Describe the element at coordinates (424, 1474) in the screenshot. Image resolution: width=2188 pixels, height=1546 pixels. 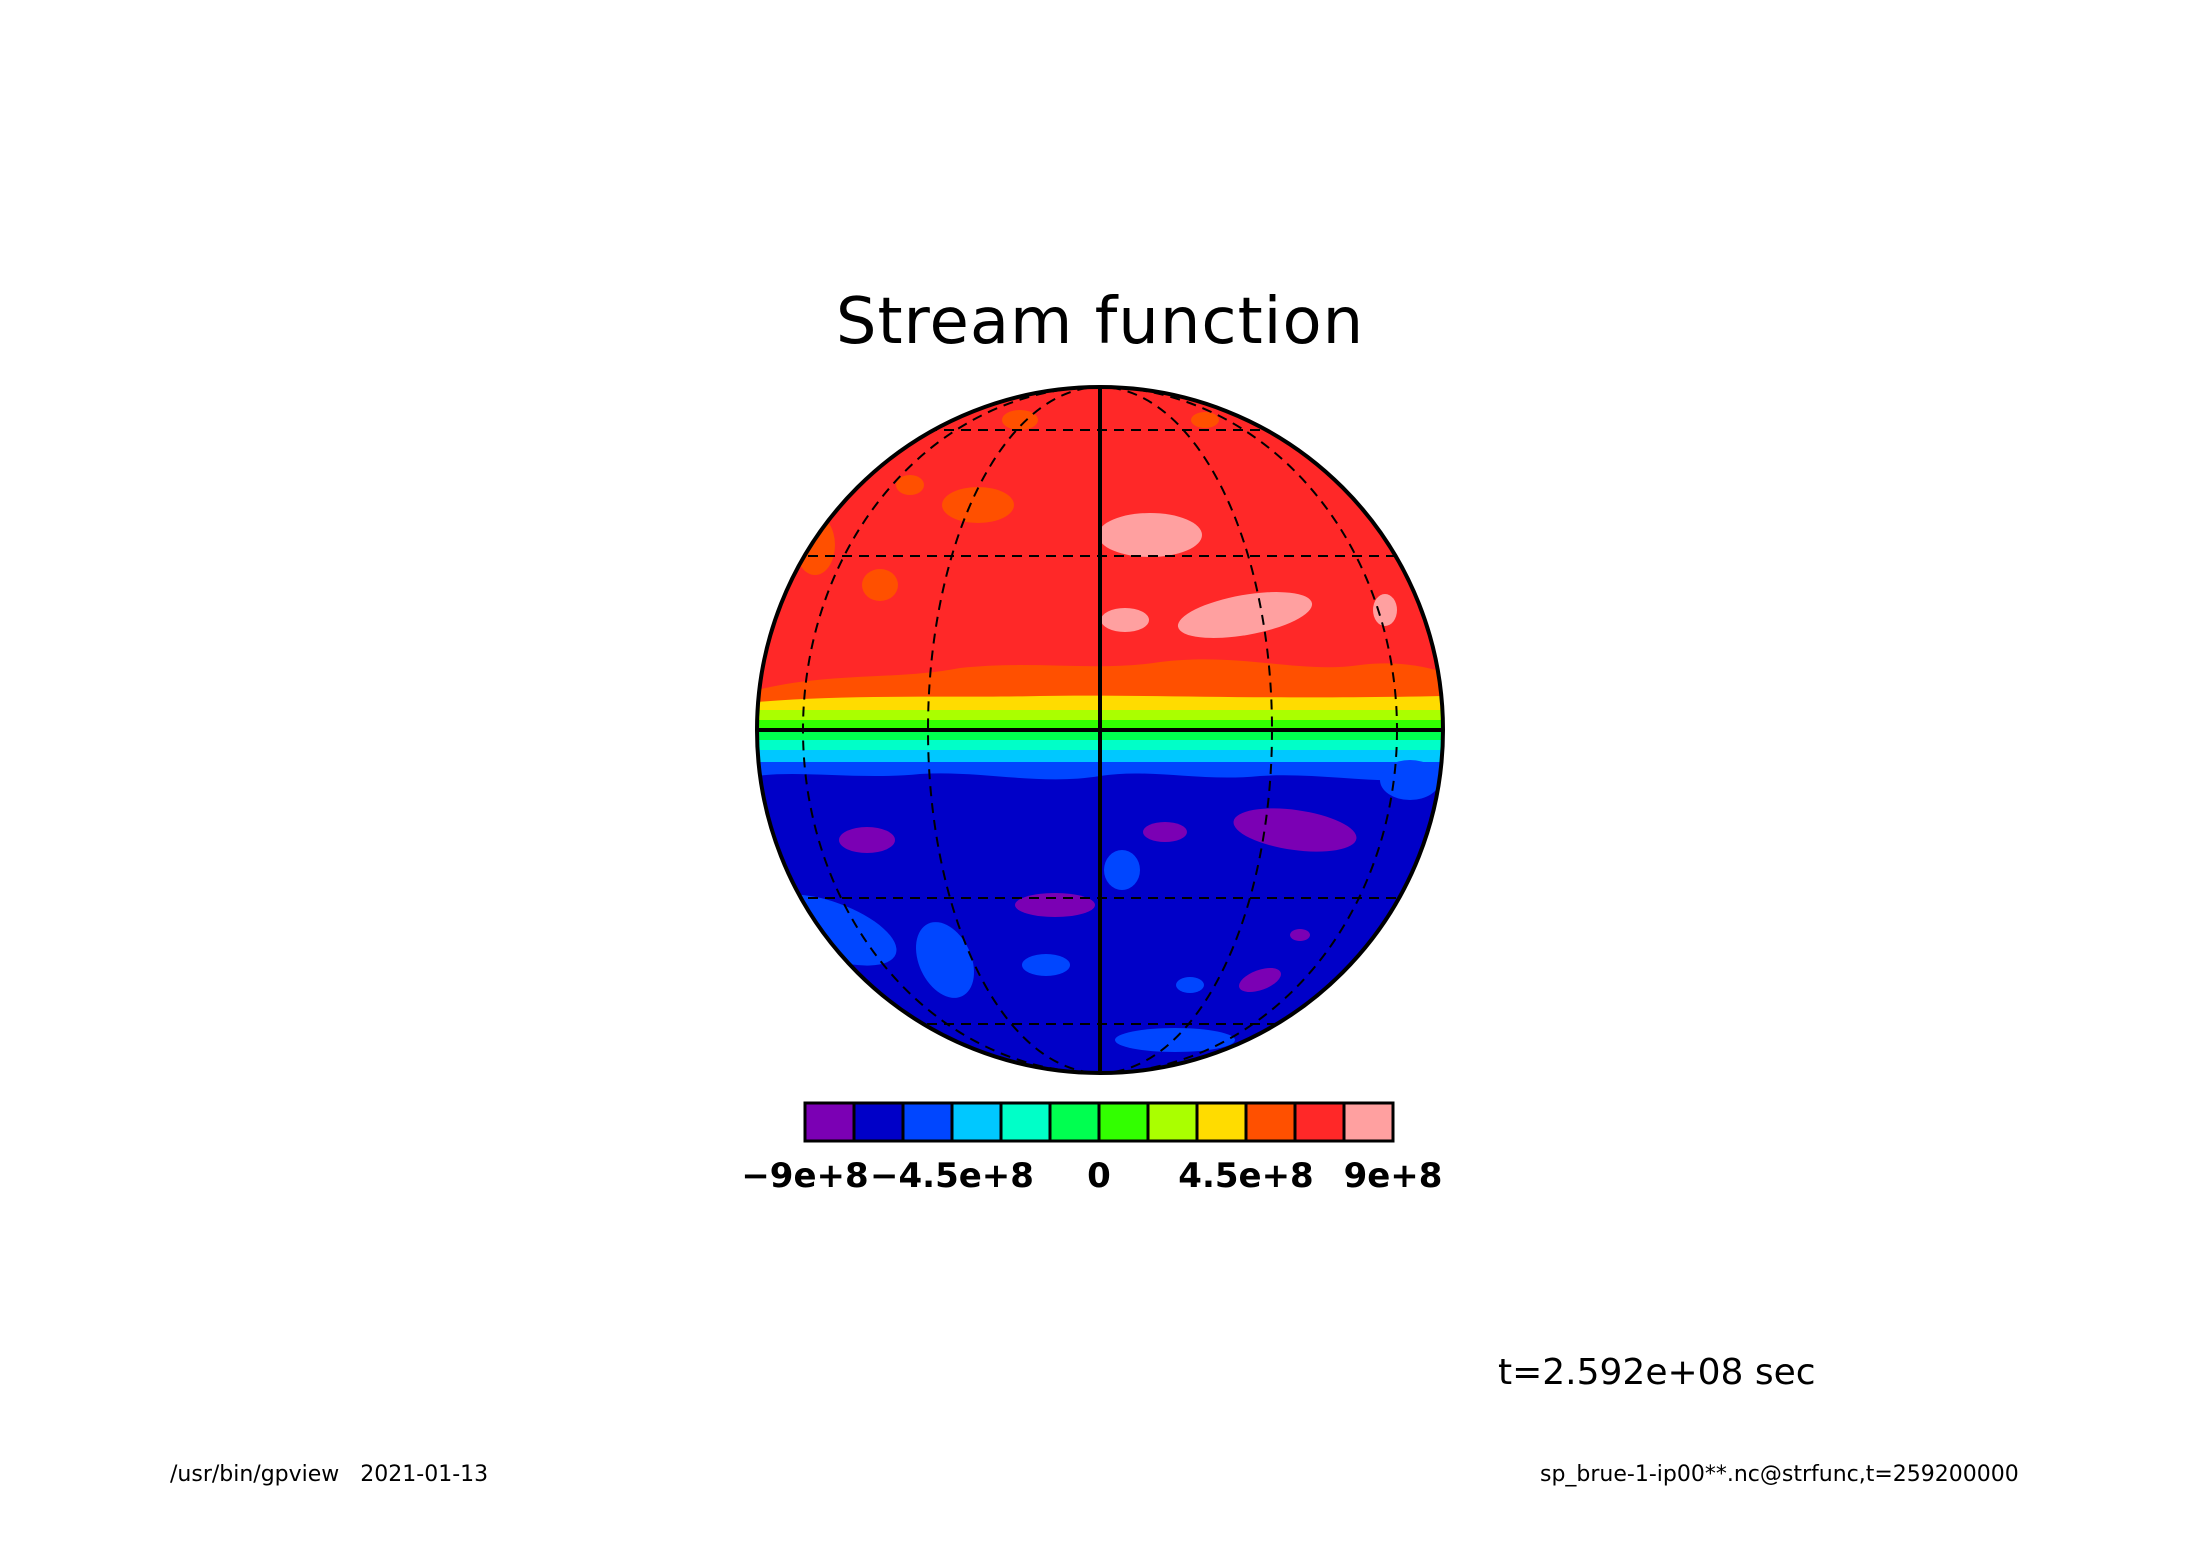
I see `footer-date: 2021-01-13` at that location.